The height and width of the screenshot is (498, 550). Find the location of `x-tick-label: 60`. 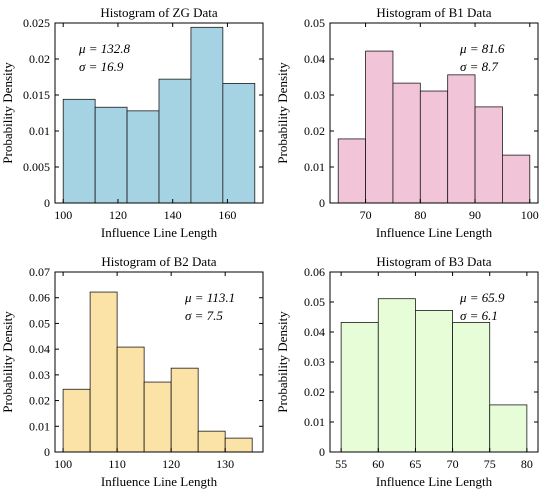

x-tick-label: 60 is located at coordinates (378, 464).